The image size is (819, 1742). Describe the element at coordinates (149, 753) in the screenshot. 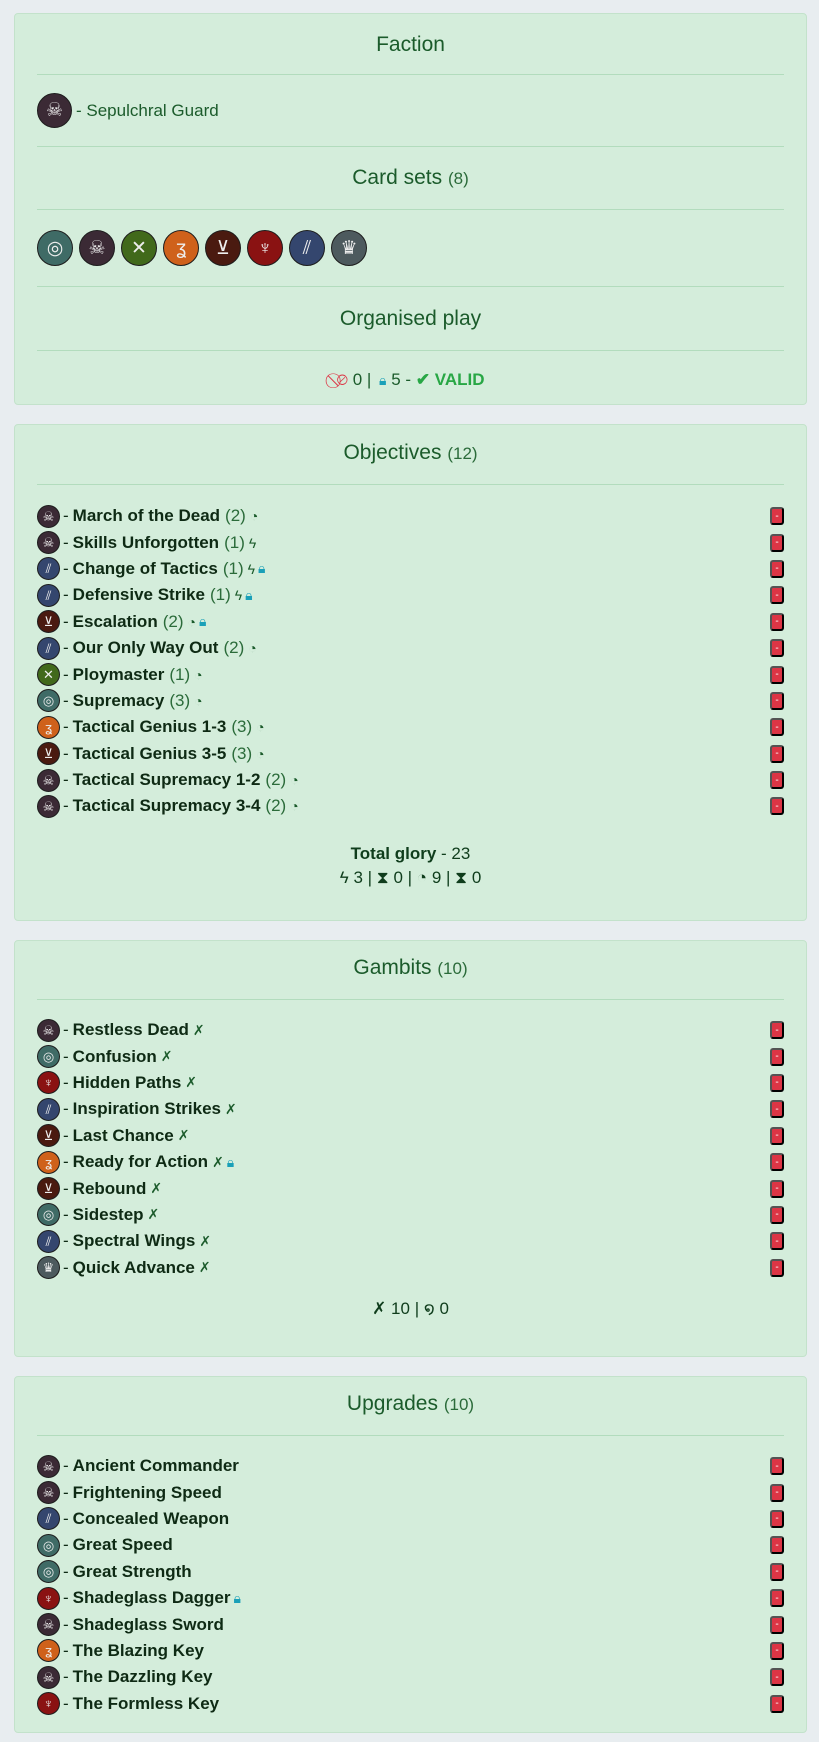

I see `card-name: Tactical Genius 3-5` at that location.